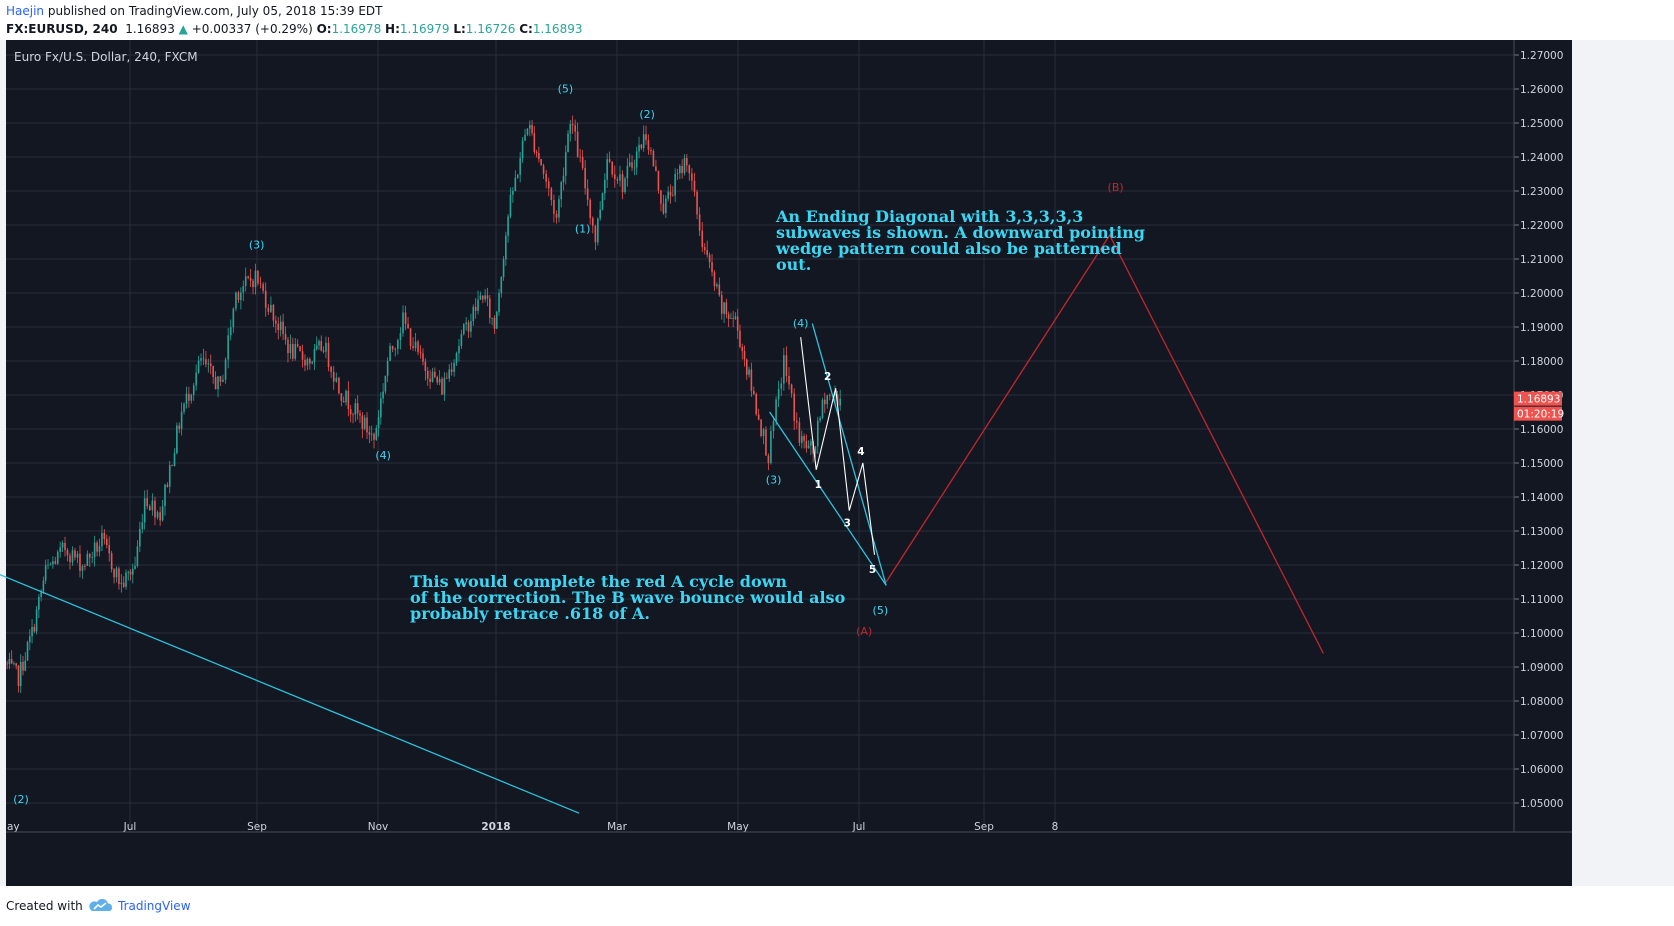  What do you see at coordinates (532, 827) in the screenshot?
I see `time-axis: ay Jul Sep Nov 2018 Mar May Jul Sep 8` at bounding box center [532, 827].